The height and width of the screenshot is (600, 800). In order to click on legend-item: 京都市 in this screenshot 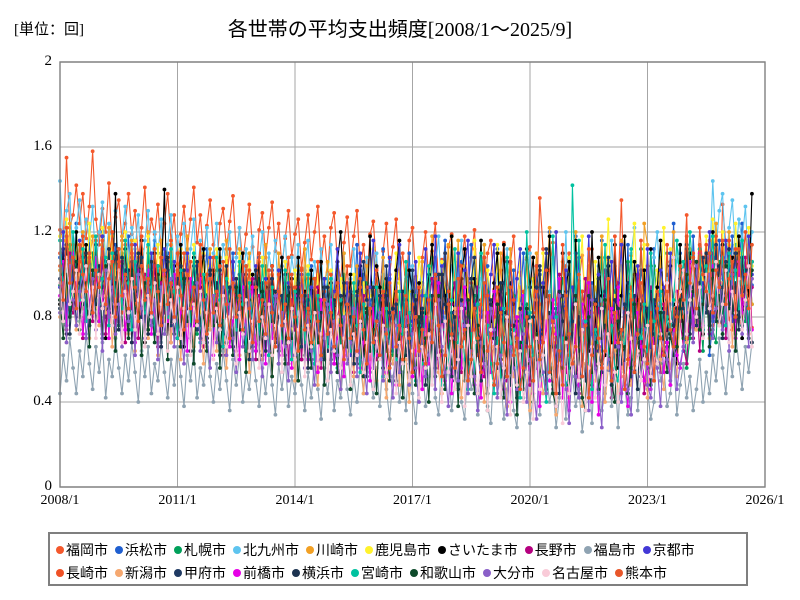, I will do `click(668, 550)`.